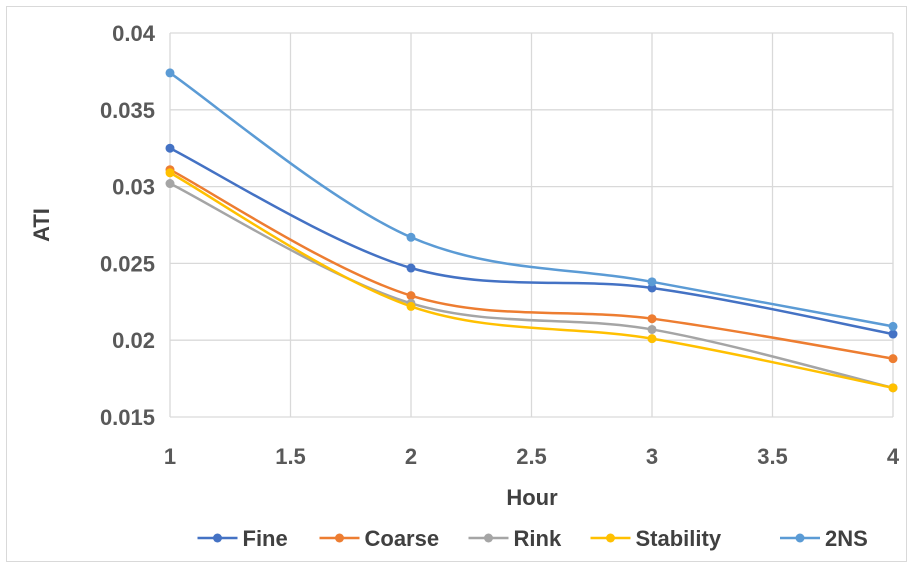 The image size is (915, 570). What do you see at coordinates (532, 497) in the screenshot?
I see `x-axis-title: Hour` at bounding box center [532, 497].